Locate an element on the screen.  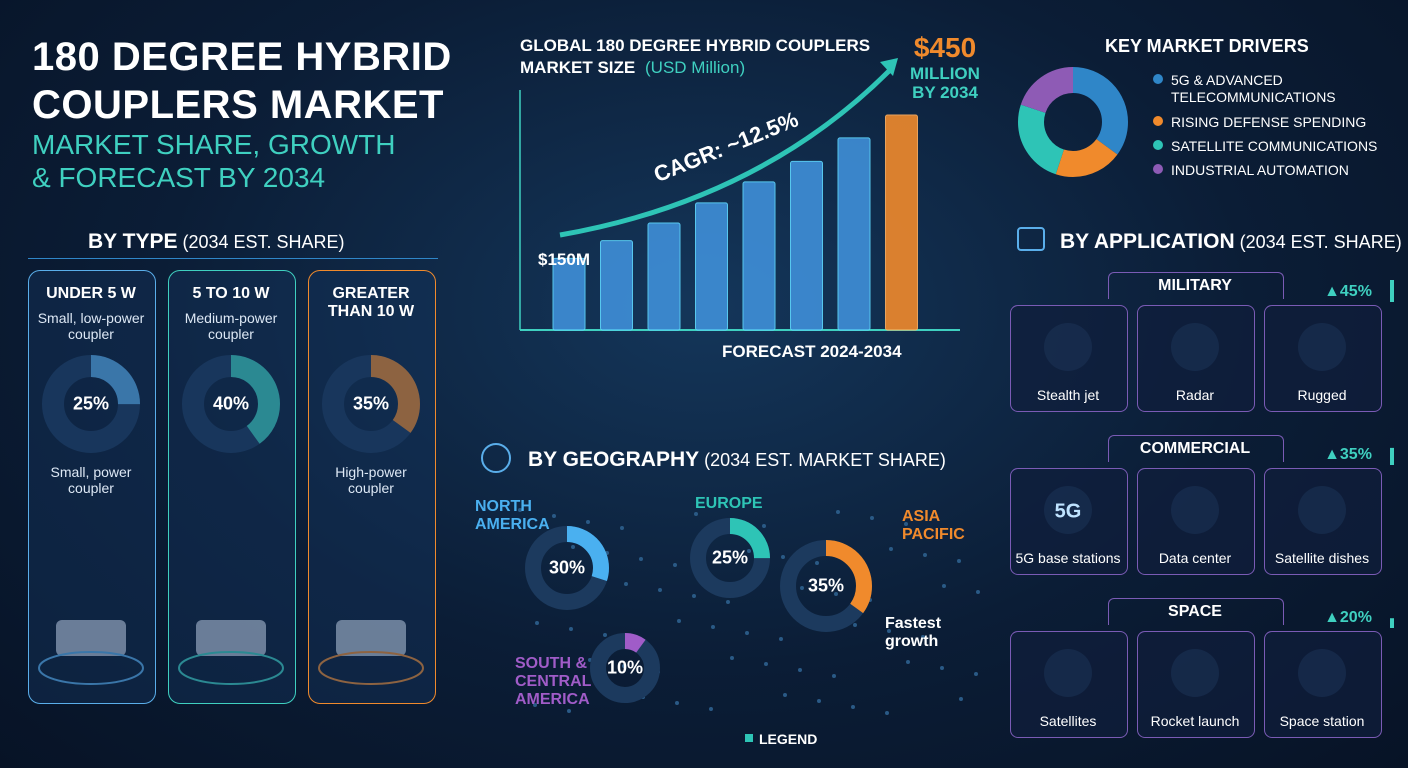
device-icon is located at coordinates (231, 638).